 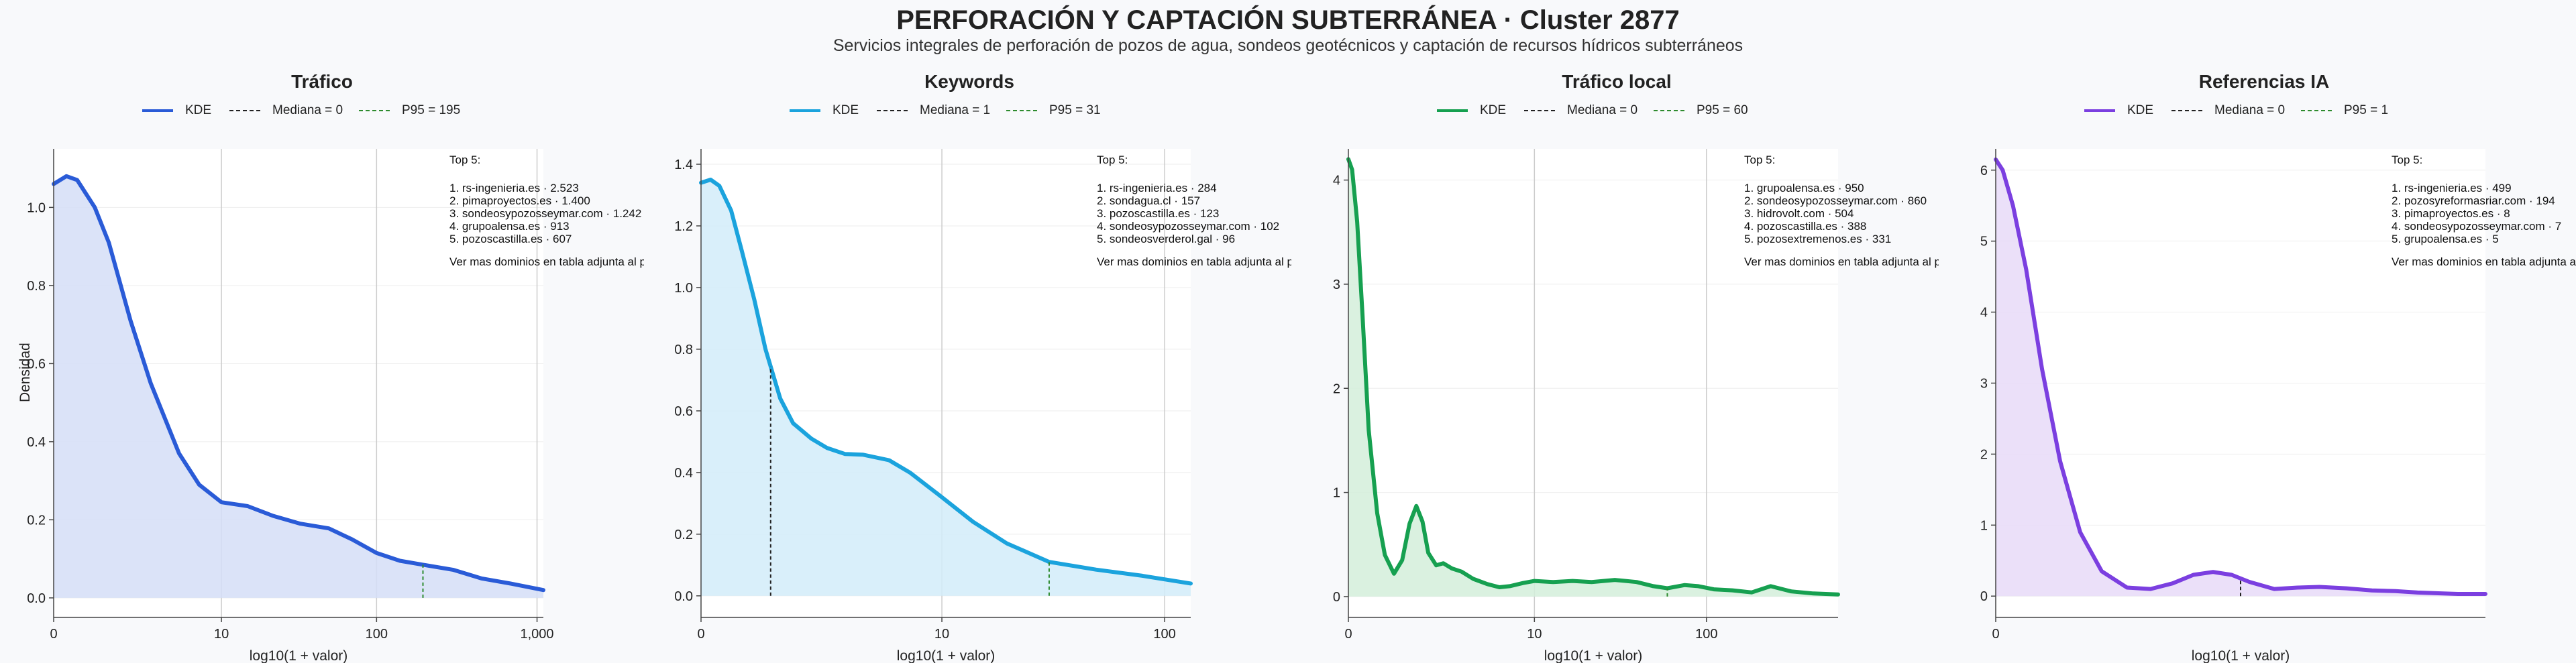 I want to click on legend-item-kde: KDE, so click(x=176, y=111).